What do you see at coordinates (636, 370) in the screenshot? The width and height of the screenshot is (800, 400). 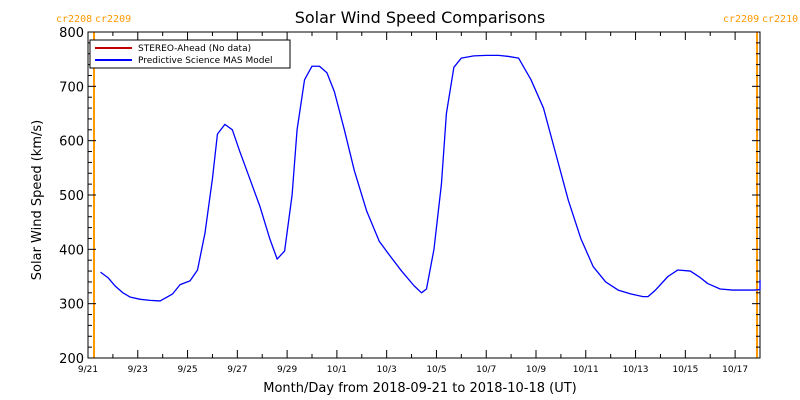 I see `x-tick-label: 10/13` at bounding box center [636, 370].